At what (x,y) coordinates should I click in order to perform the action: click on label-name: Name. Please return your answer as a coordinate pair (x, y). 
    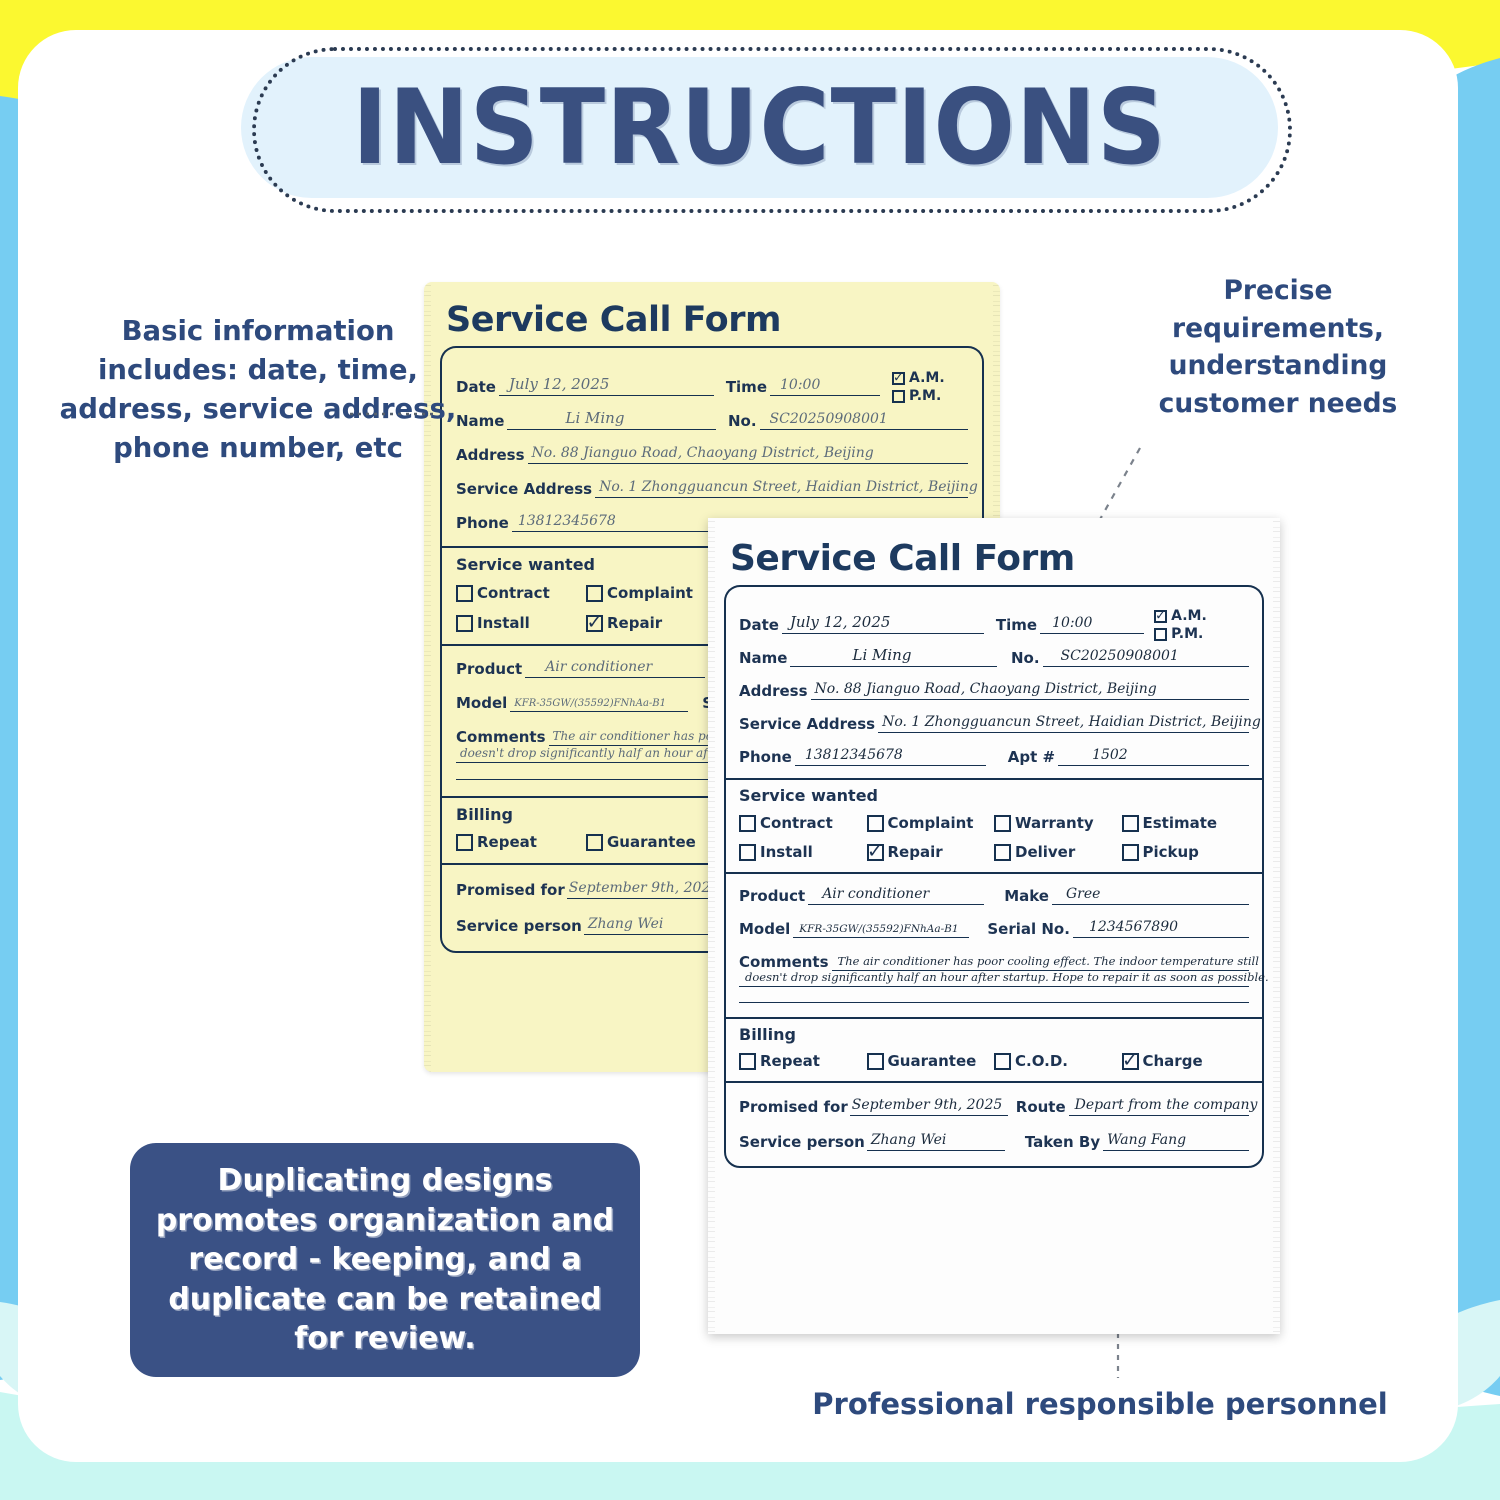
    Looking at the image, I should click on (763, 658).